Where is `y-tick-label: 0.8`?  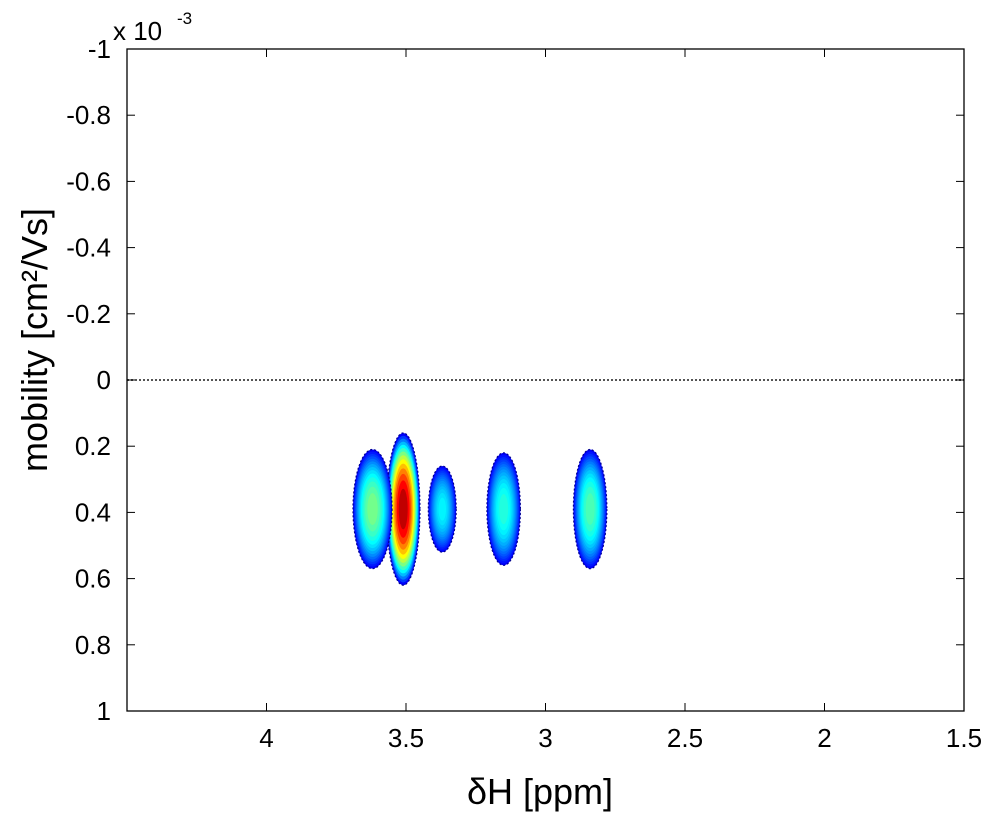
y-tick-label: 0.8 is located at coordinates (93, 645).